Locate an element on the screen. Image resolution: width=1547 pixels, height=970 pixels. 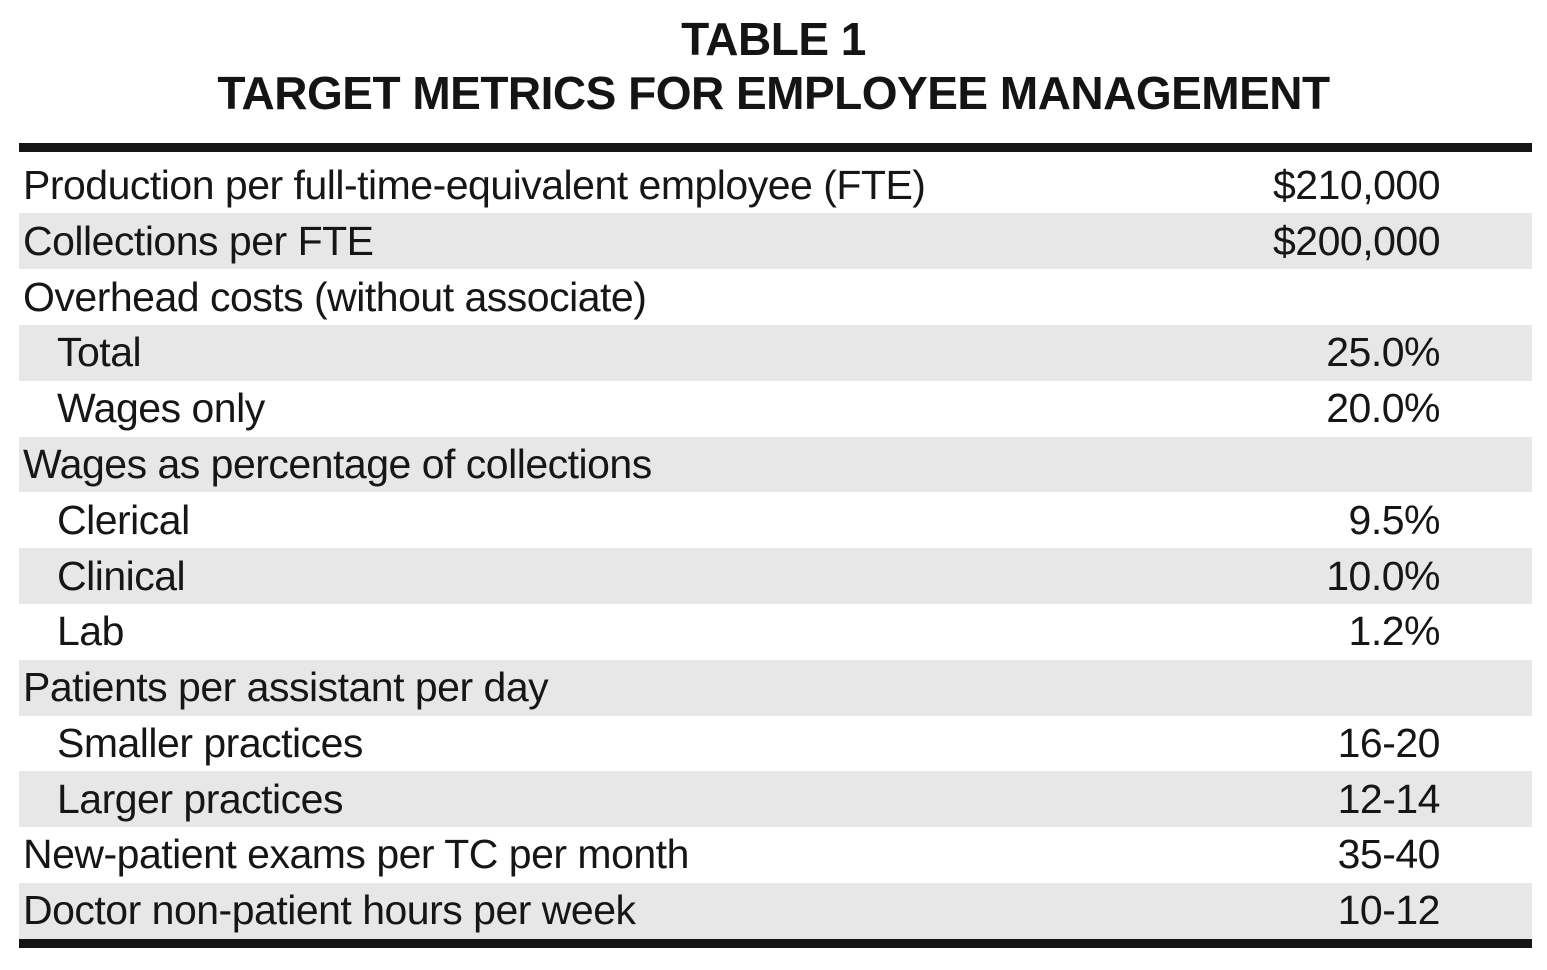
table-section-row: Wages as percentage of collections is located at coordinates (775, 464).